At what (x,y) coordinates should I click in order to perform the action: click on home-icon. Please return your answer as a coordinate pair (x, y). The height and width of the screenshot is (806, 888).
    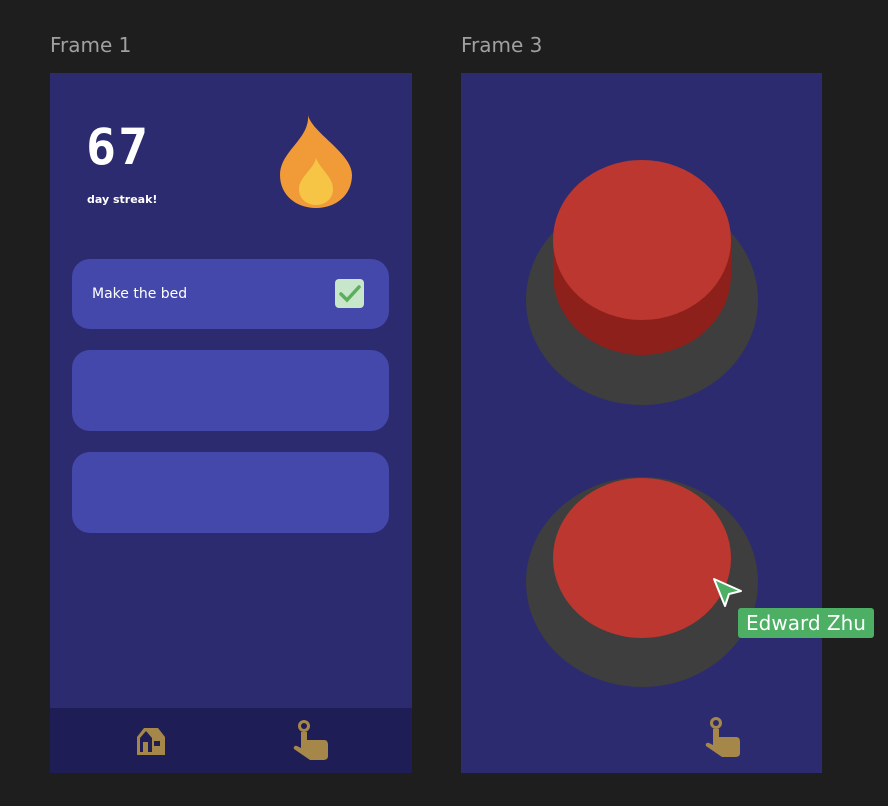
    Looking at the image, I should click on (151, 741).